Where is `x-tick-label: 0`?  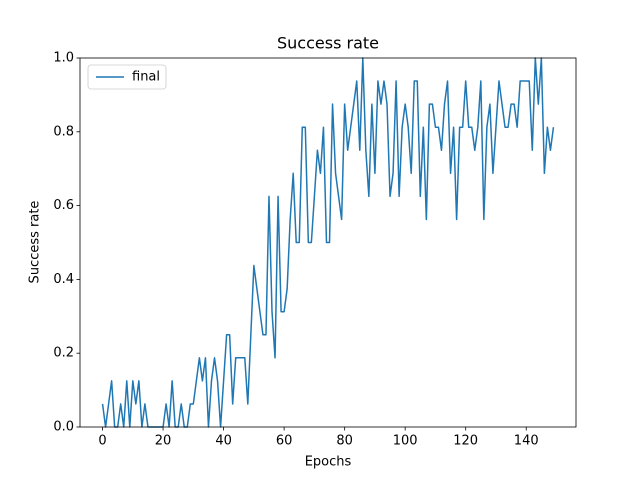 x-tick-label: 0 is located at coordinates (102, 441).